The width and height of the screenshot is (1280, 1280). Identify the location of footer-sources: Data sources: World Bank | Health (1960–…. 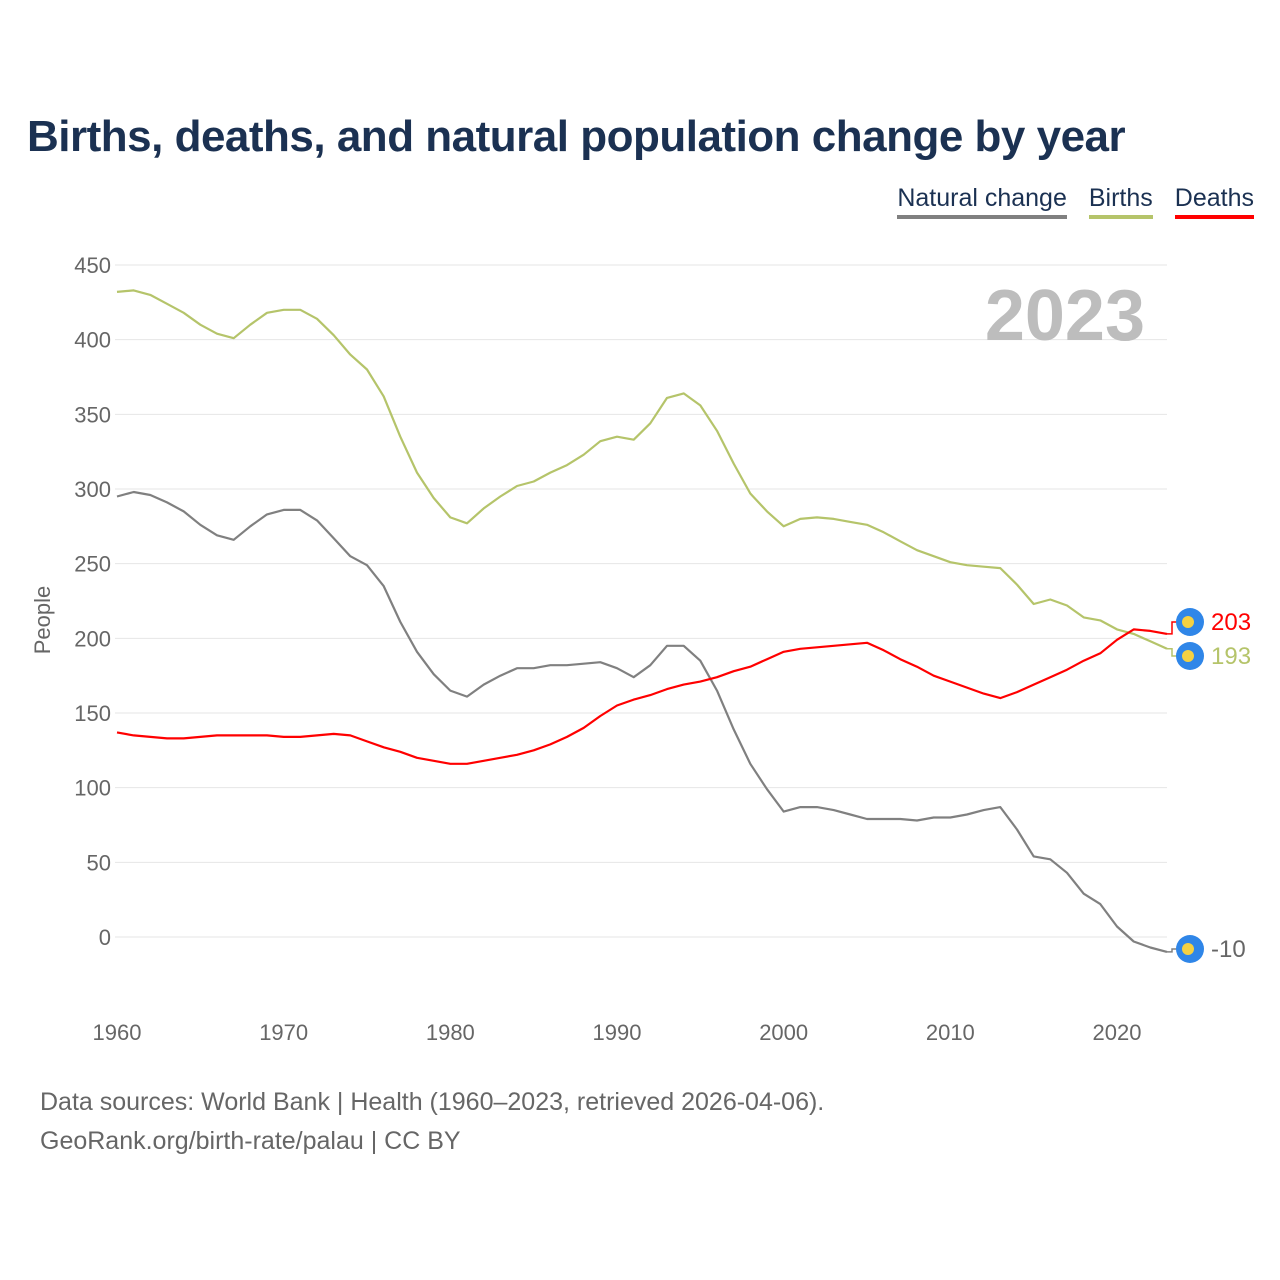
(432, 1102).